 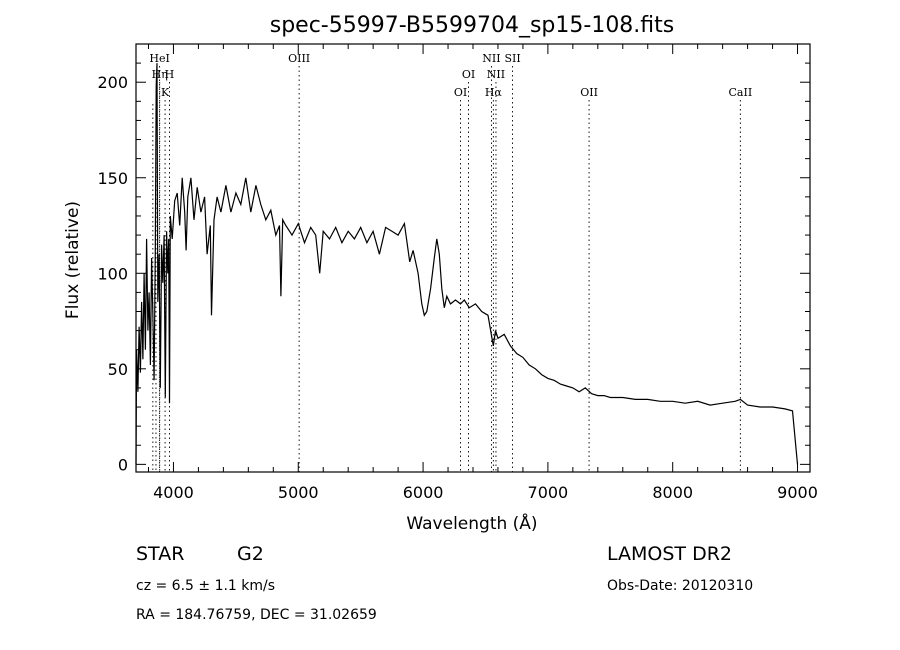 I want to click on x-tick-label: 9000, so click(x=797, y=492).